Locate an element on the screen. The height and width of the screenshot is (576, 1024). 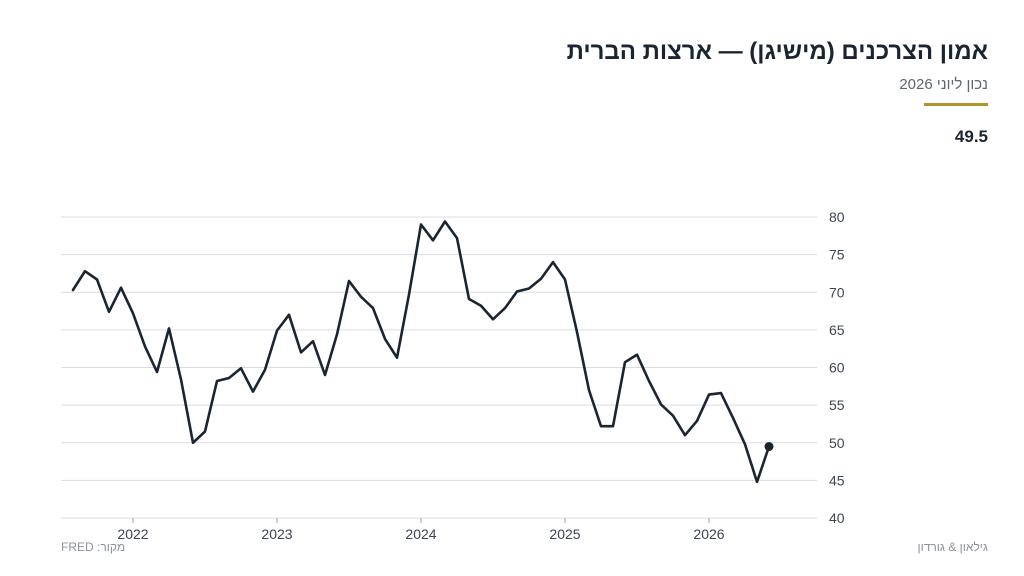
x-tick-label: 2026 is located at coordinates (708, 534).